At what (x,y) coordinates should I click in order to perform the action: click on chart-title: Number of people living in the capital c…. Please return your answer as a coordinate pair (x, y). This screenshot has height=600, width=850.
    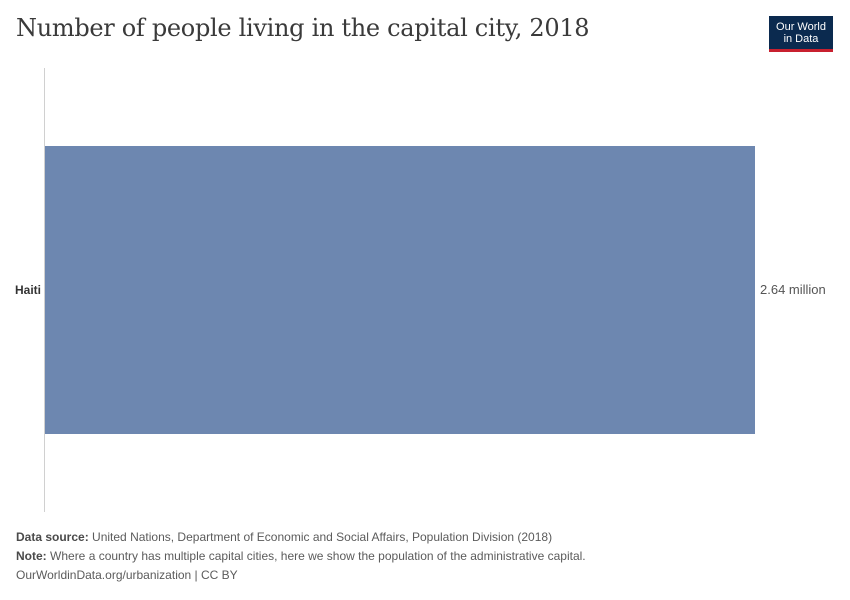
    Looking at the image, I should click on (303, 28).